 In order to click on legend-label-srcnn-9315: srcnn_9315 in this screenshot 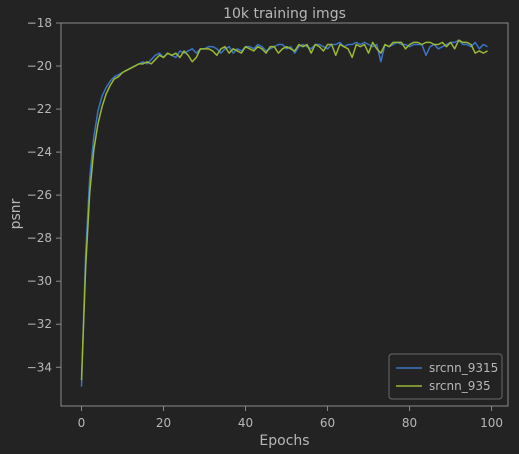, I will do `click(463, 368)`.